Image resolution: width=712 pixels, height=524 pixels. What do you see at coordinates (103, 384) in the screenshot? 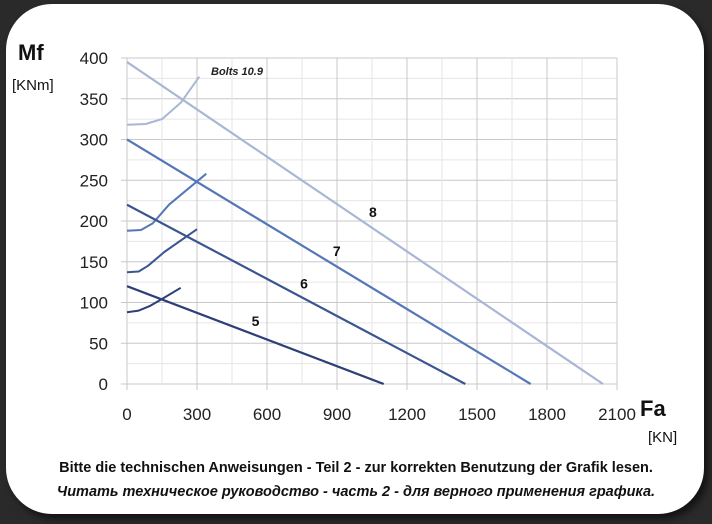
I see `y-tick-label: 0` at bounding box center [103, 384].